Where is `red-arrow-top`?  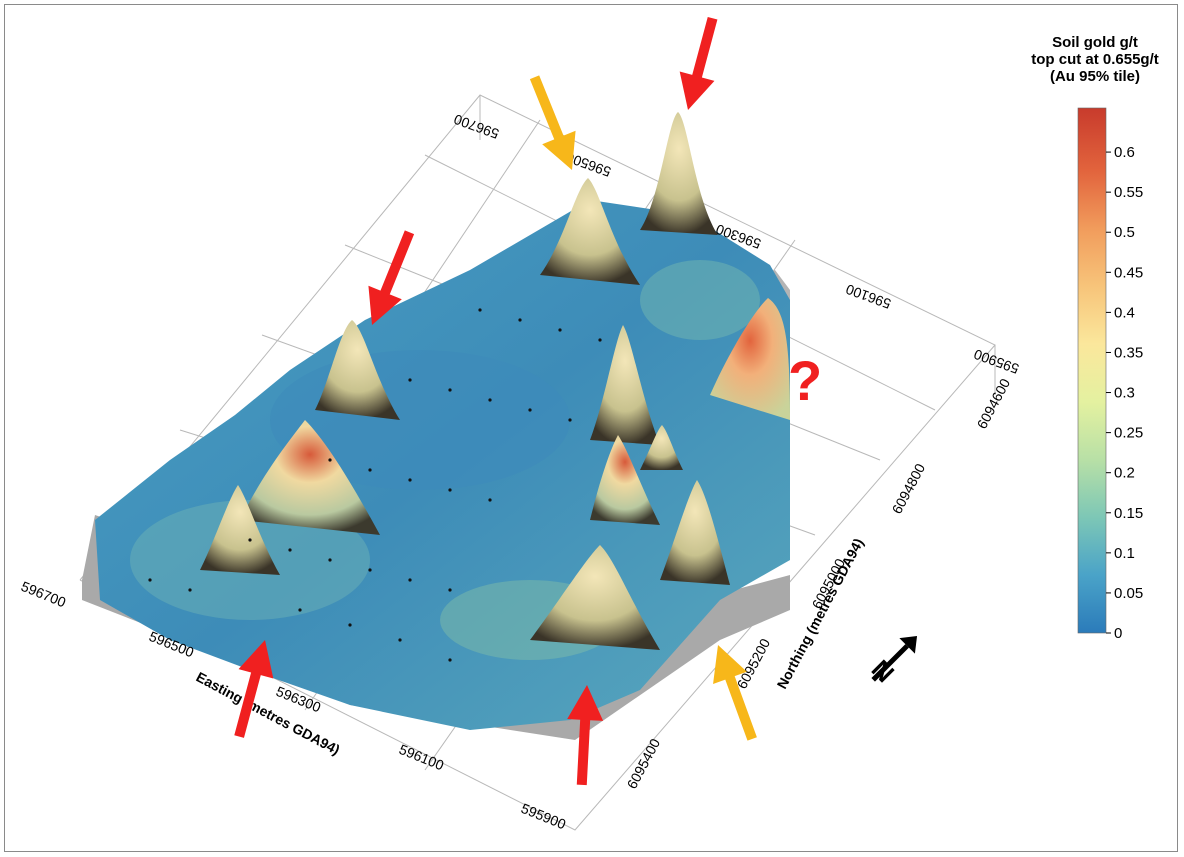 red-arrow-top is located at coordinates (698, 63).